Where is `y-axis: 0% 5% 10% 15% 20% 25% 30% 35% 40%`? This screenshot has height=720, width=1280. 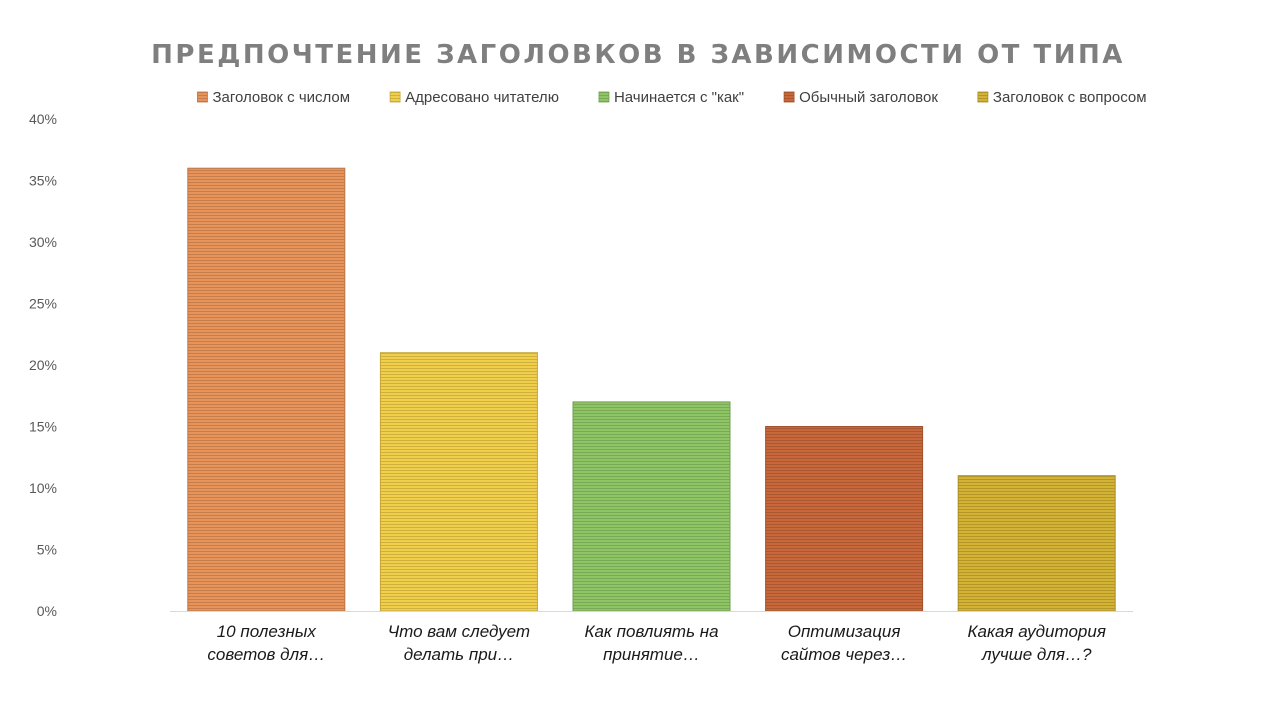 y-axis: 0% 5% 10% 15% 20% 25% 30% 35% 40% is located at coordinates (43, 365).